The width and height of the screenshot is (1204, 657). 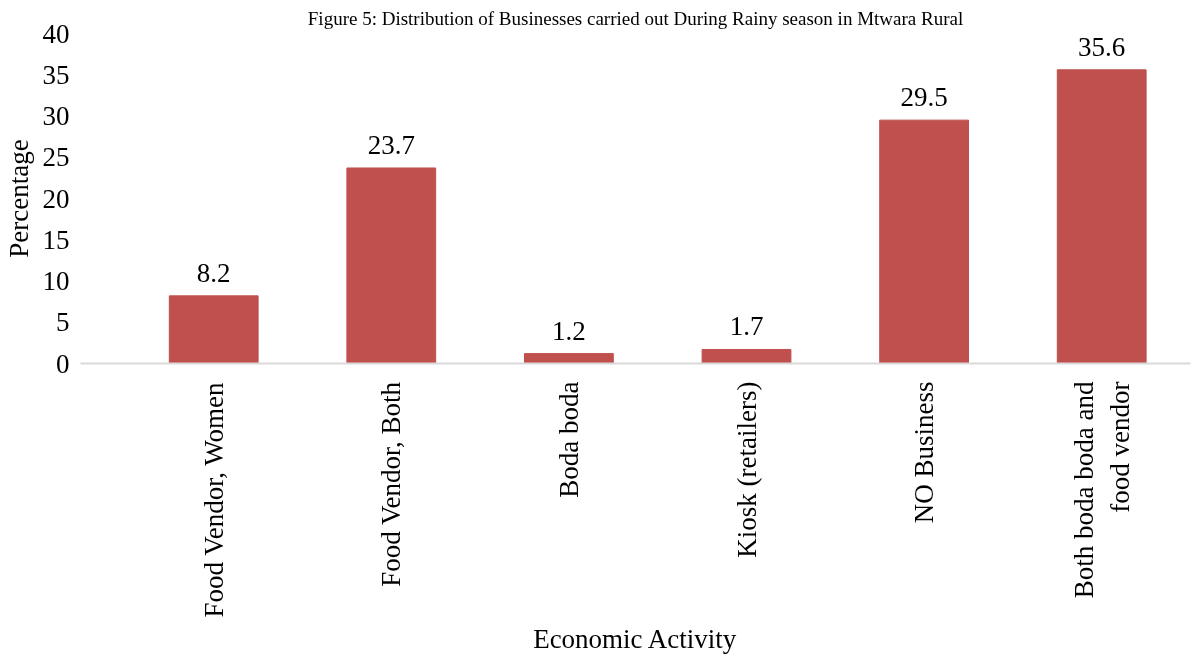 What do you see at coordinates (213, 272) in the screenshot?
I see `data-label: 8.2` at bounding box center [213, 272].